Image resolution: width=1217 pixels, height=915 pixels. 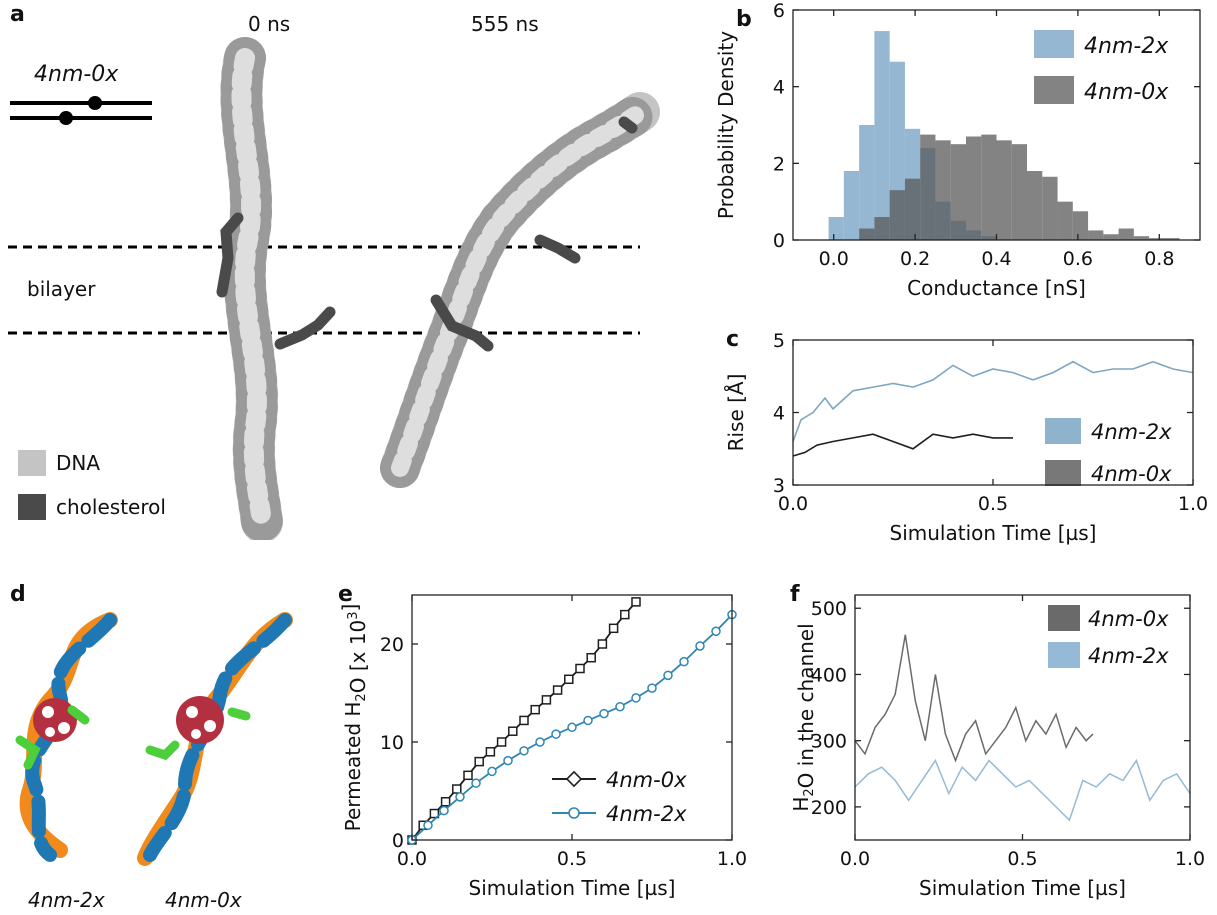 I want to click on y-tick-label: 2, so click(x=779, y=164).